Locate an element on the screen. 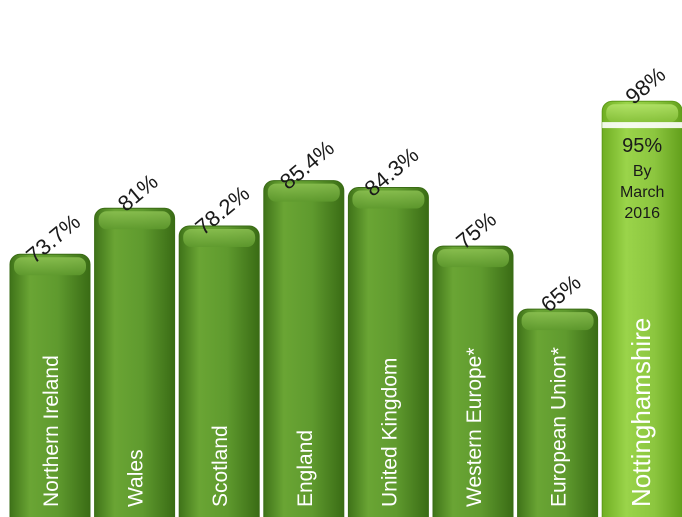 The height and width of the screenshot is (517, 682). category-label-0: Northern Ireland is located at coordinates (51, 431).